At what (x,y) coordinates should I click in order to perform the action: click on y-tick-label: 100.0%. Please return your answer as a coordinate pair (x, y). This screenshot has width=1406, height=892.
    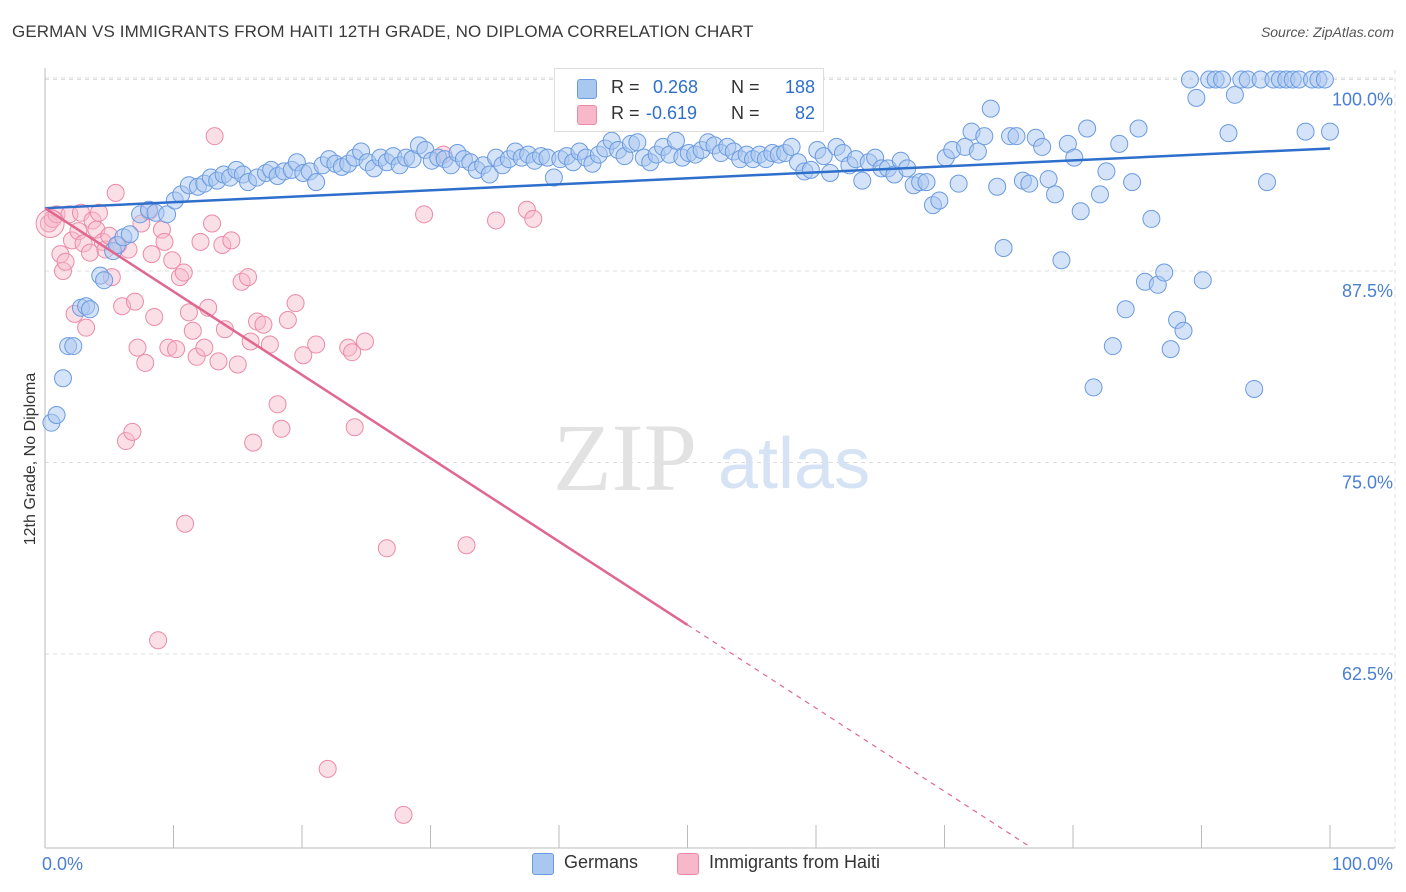
    Looking at the image, I should click on (1362, 100).